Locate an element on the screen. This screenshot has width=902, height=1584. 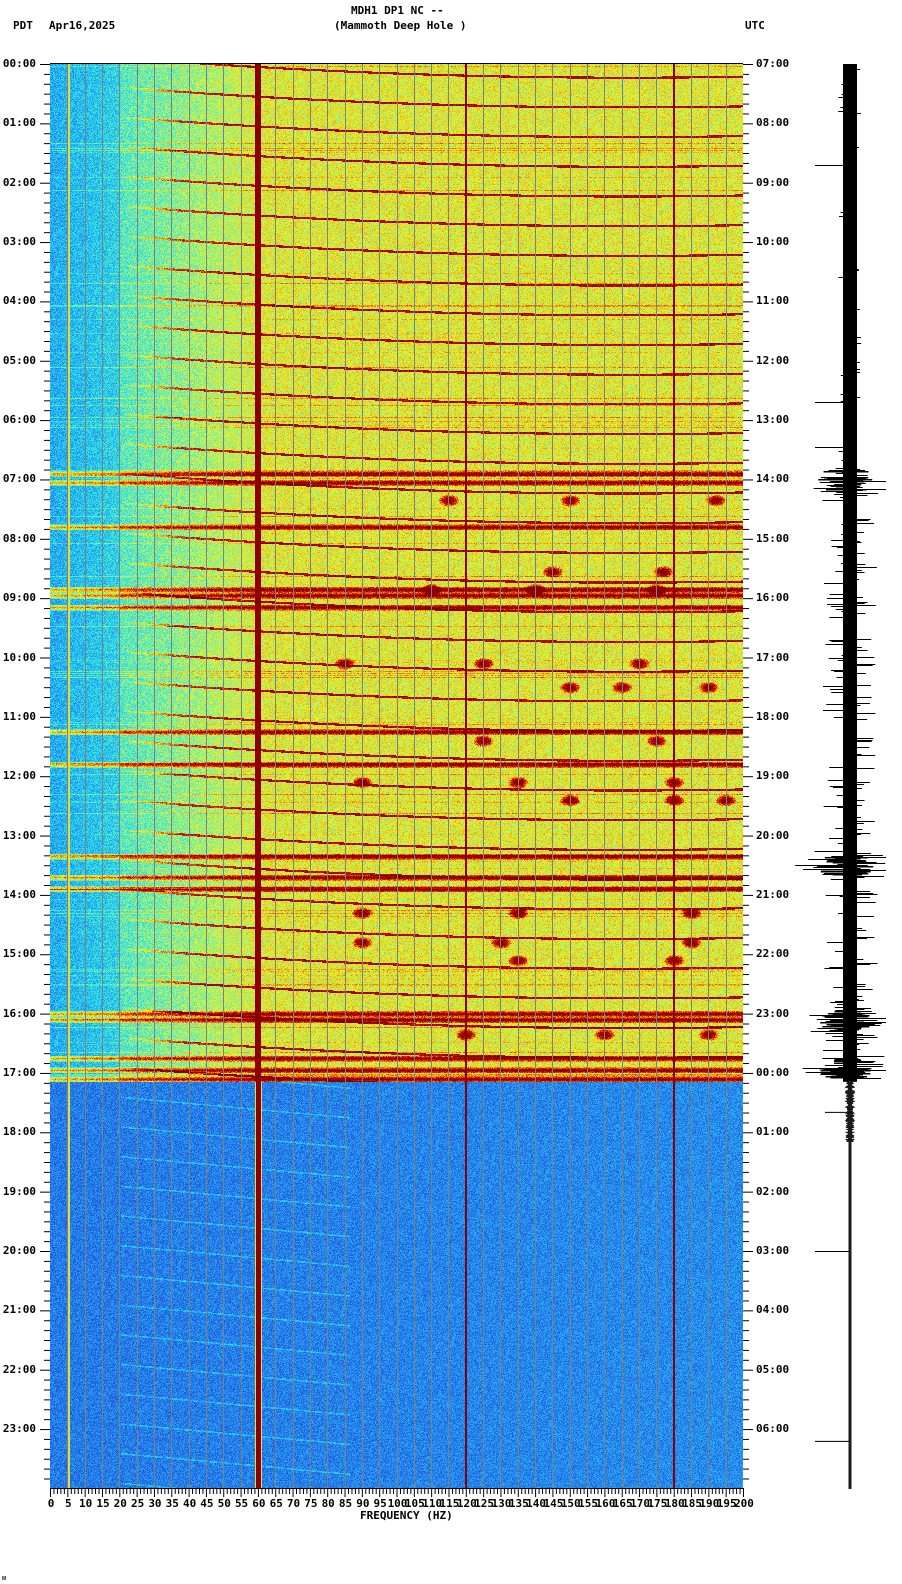
time-label-right: 01:00 is located at coordinates (773, 1132).